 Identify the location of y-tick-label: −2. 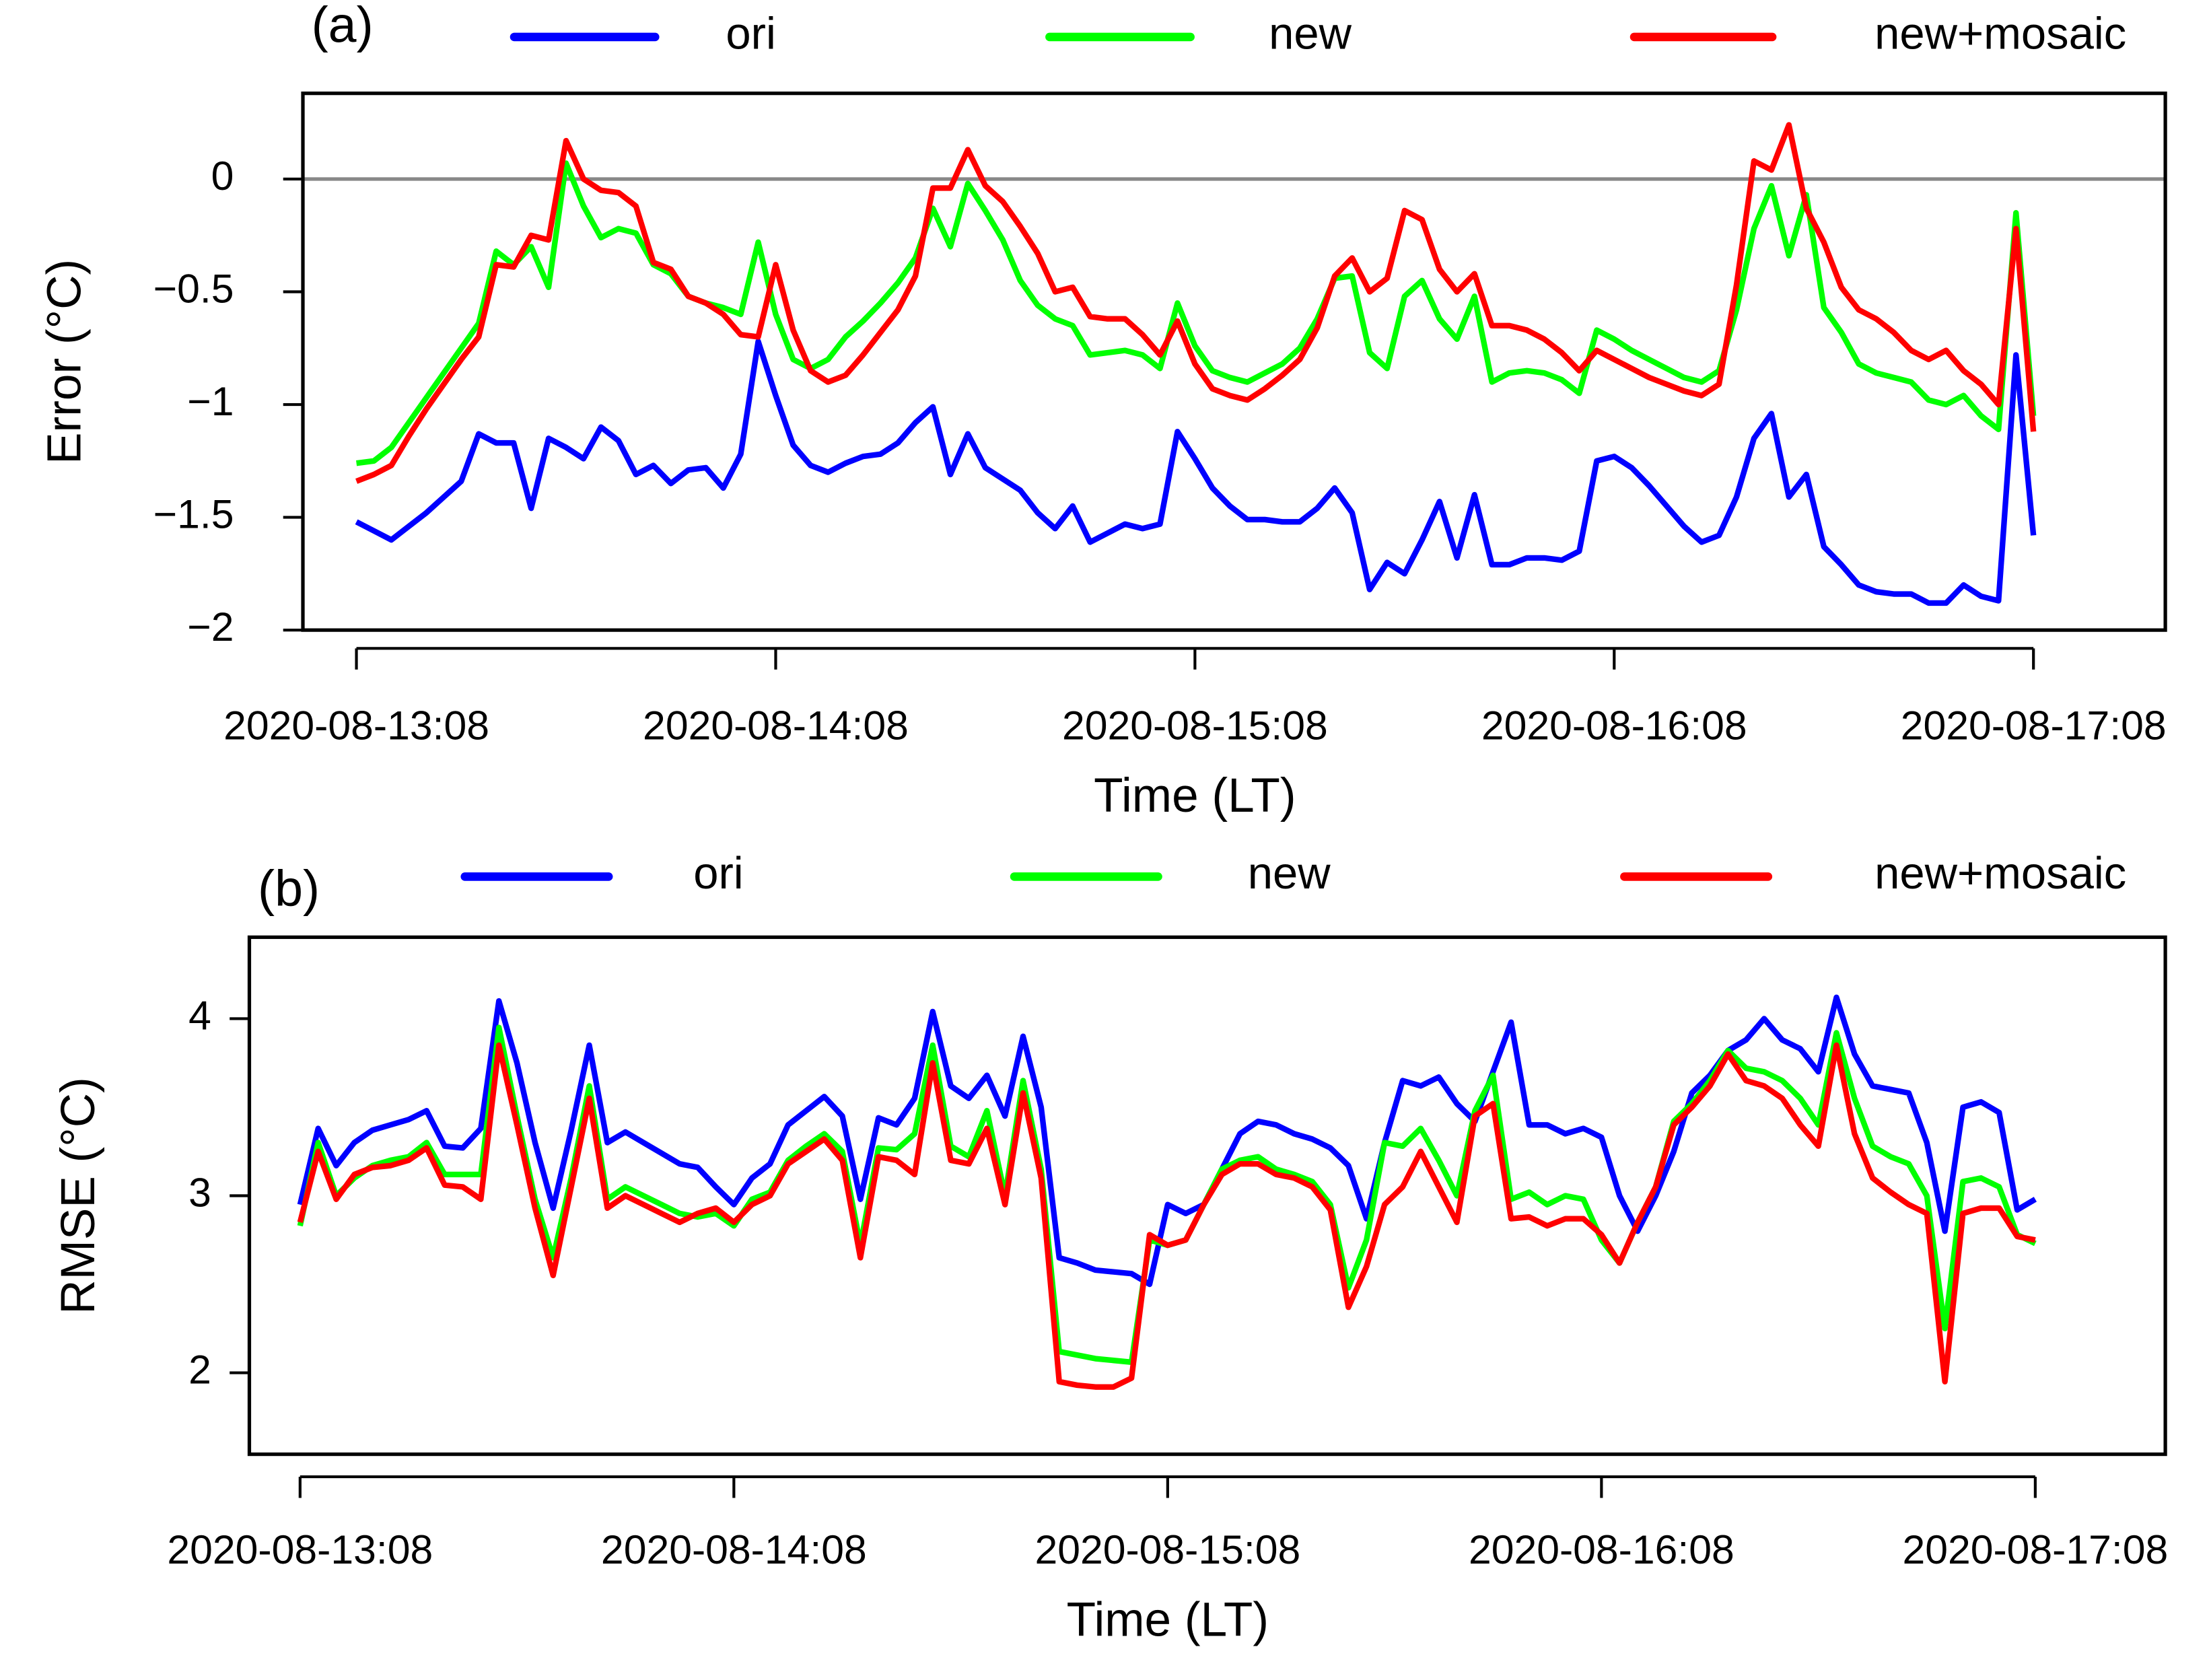
(210, 627).